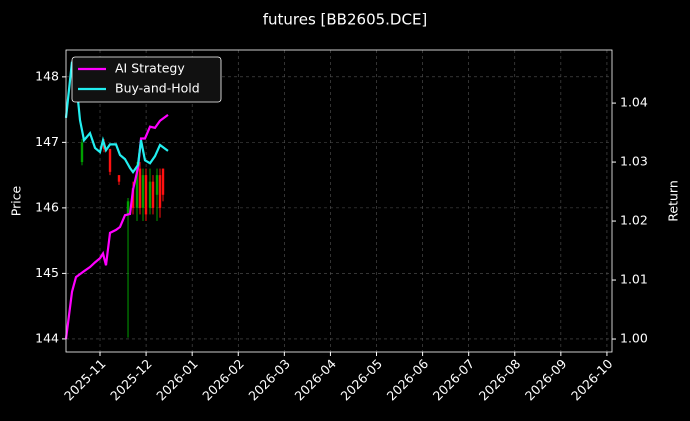  I want to click on y-axis-label: Price, so click(16, 200).